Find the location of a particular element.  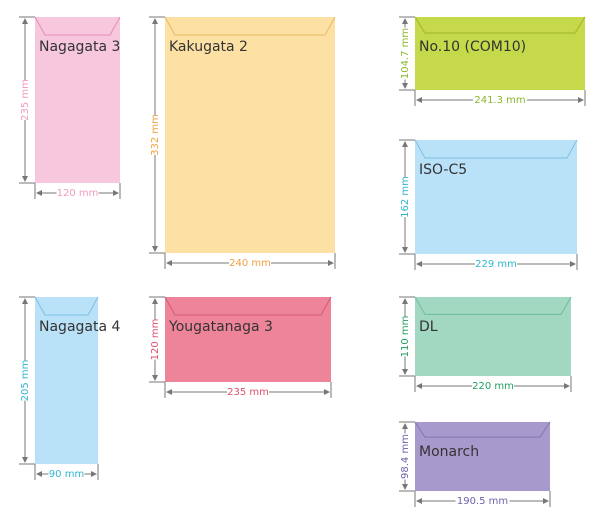

height-label: 98.4 mm is located at coordinates (405, 456).